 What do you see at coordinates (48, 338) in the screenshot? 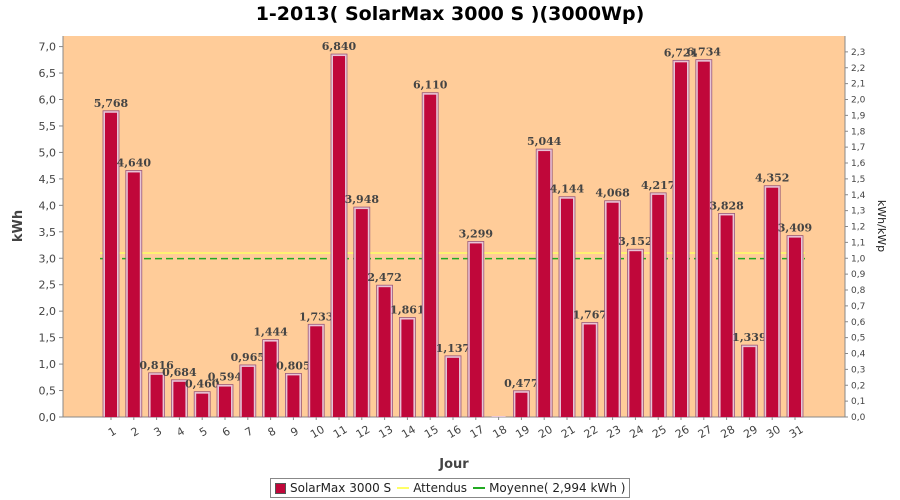
I see `y-tick-label: 1,5` at bounding box center [48, 338].